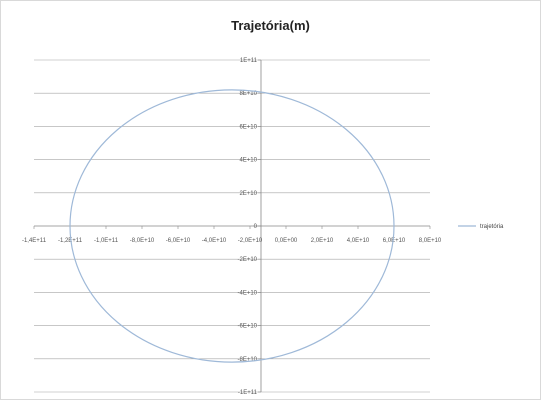 Image resolution: width=541 pixels, height=400 pixels. Describe the element at coordinates (70, 241) in the screenshot. I see `x-tick-label: -1,2E+11` at that location.